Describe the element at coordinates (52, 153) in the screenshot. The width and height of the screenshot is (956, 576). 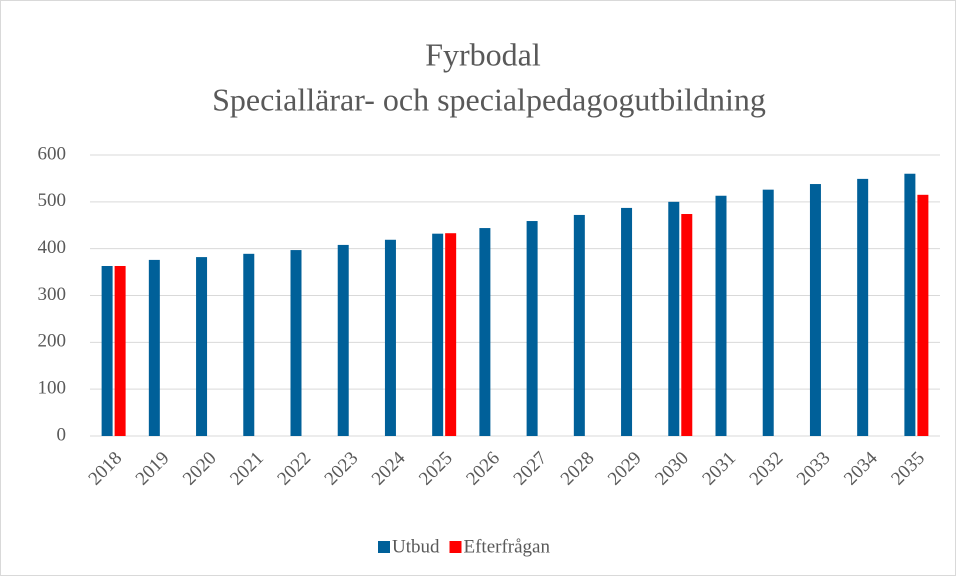
I see `y-tick-label: 600` at that location.